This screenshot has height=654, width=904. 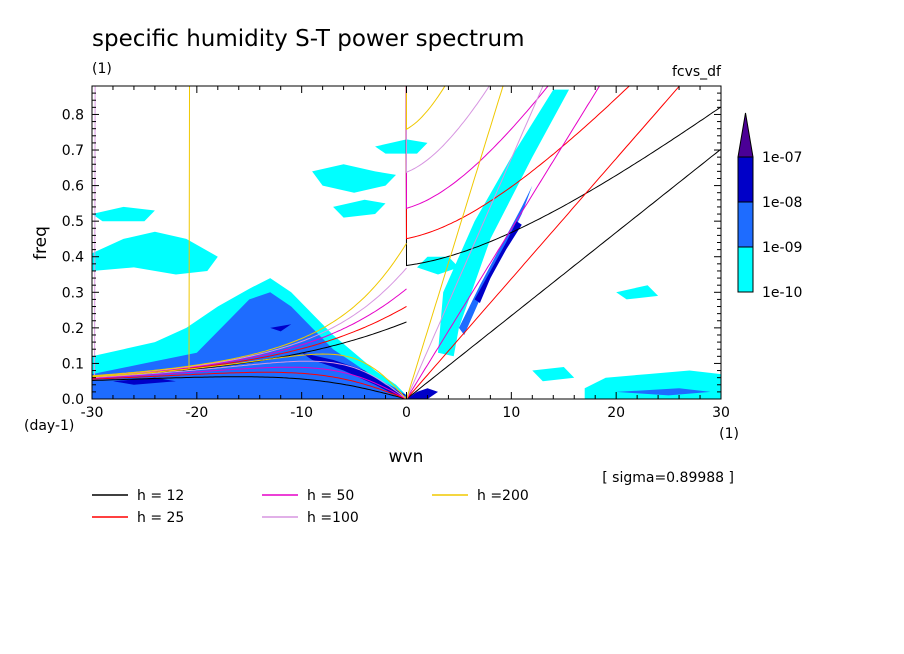 I want to click on y-tick-label: 0.3, so click(x=73, y=293).